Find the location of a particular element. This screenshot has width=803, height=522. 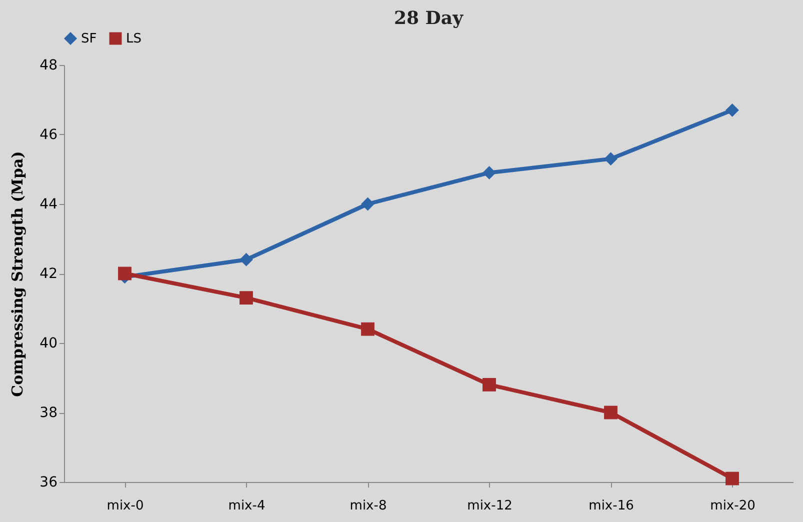

legend-label: LS is located at coordinates (134, 39).